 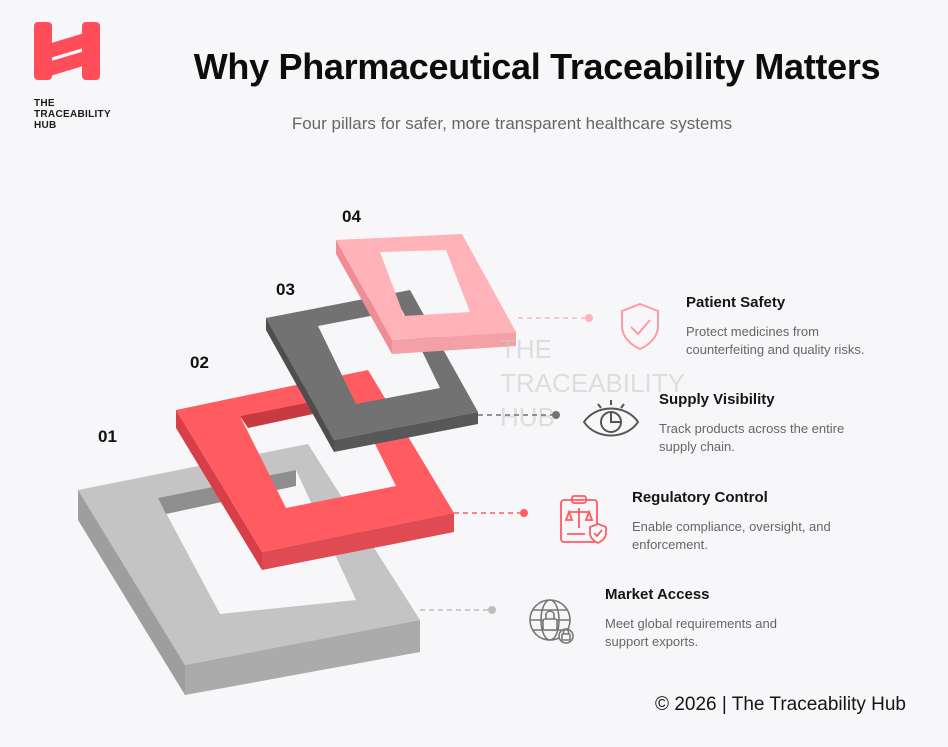 I want to click on watermark: THE TRACEABILITY HUB, so click(x=592, y=383).